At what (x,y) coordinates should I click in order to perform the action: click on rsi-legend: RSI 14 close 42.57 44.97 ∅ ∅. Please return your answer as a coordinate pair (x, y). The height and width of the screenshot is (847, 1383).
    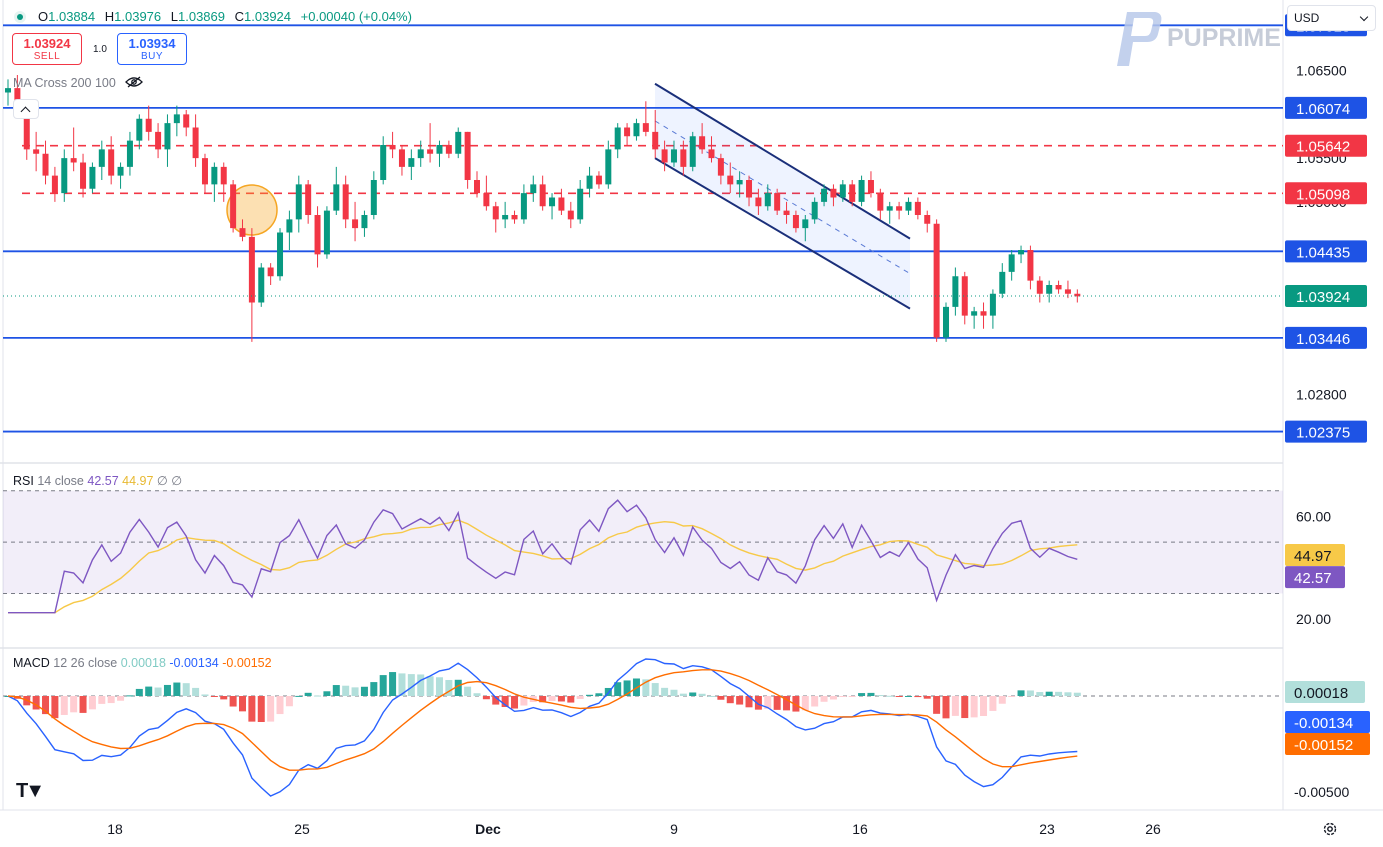
    Looking at the image, I should click on (97, 480).